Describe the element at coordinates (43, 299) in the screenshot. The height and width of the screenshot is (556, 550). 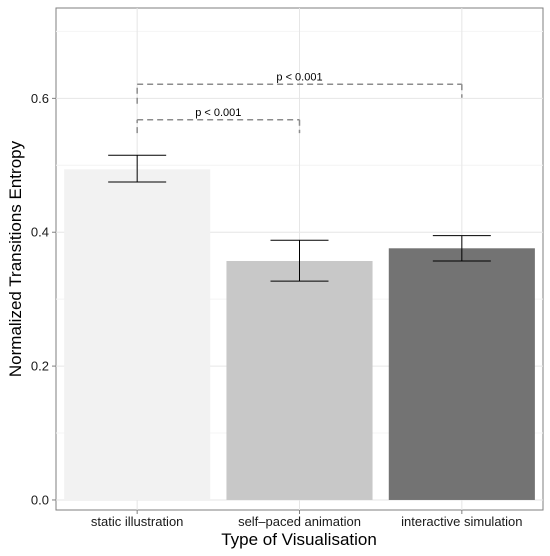
I see `y-axis: 0.0 0.2 0.4 0.6` at that location.